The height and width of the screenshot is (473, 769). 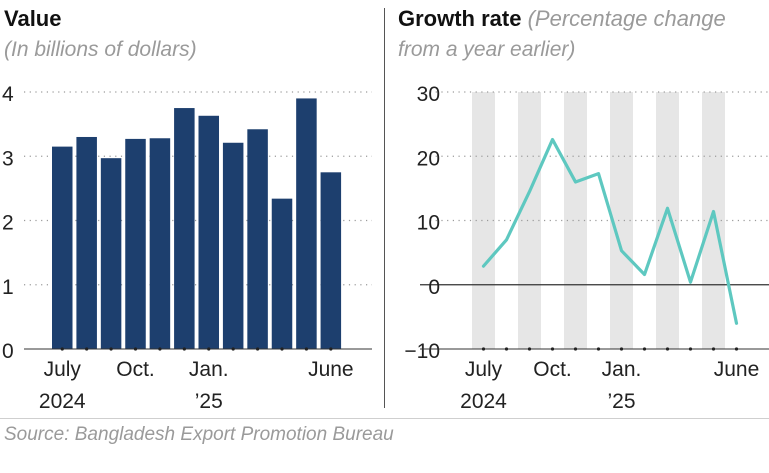 What do you see at coordinates (487, 49) in the screenshot?
I see `right-chart-subtitle-line2: from a year earlier)` at bounding box center [487, 49].